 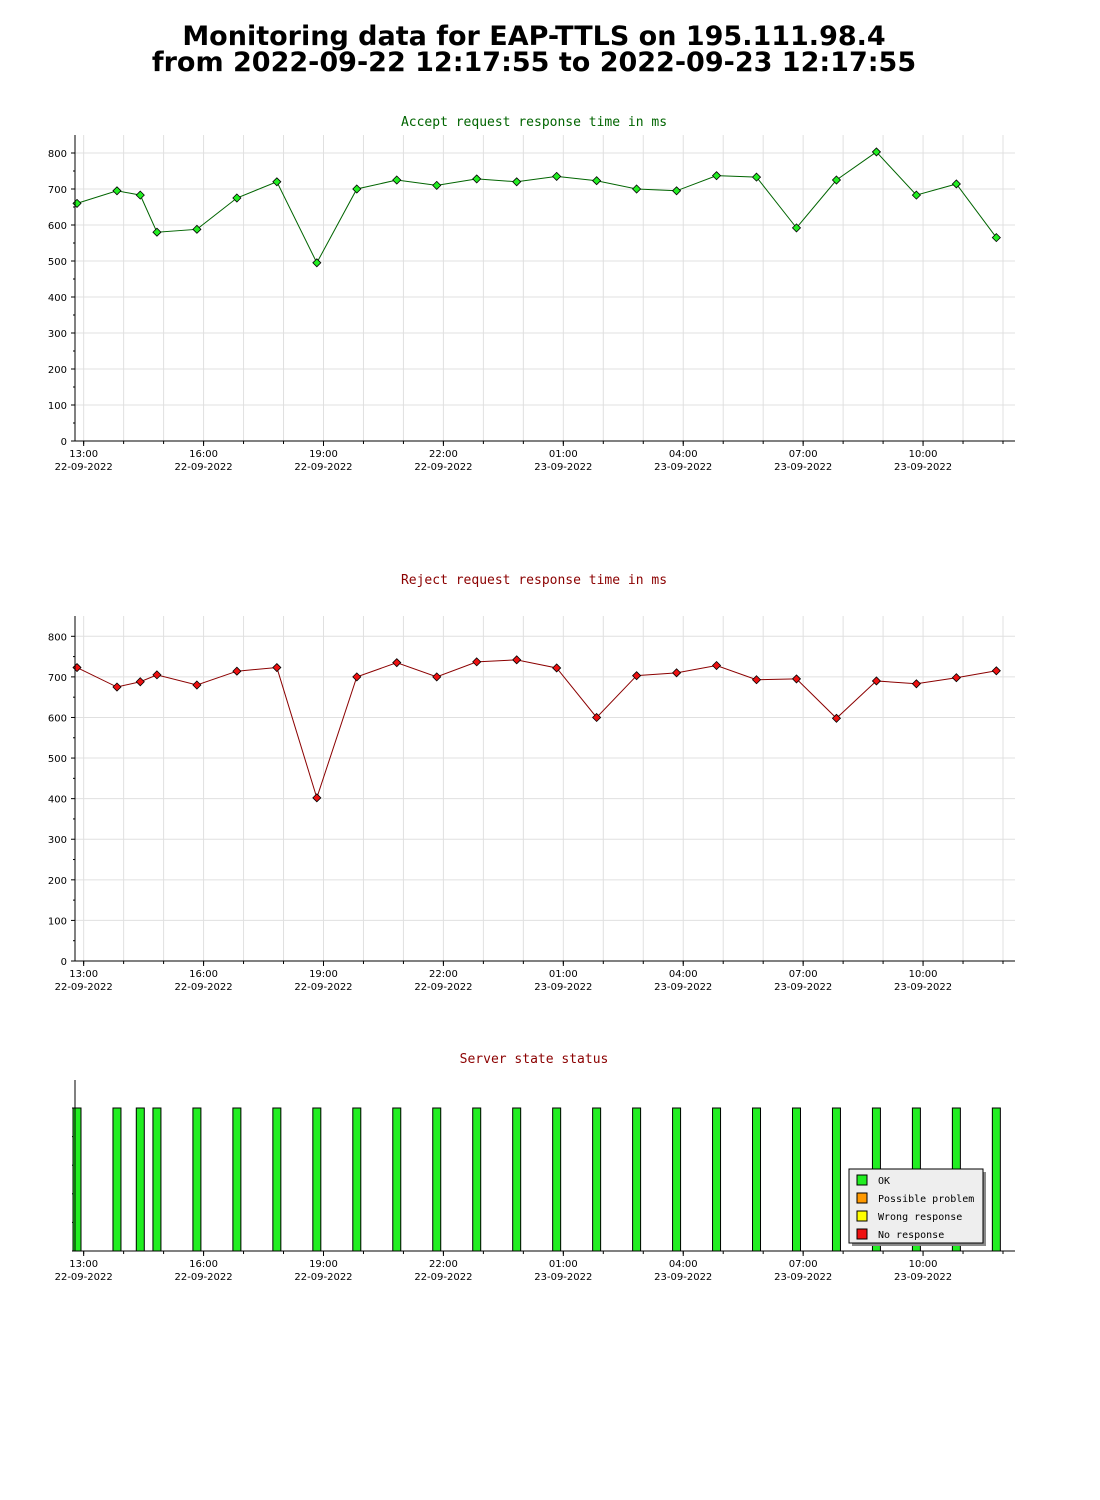 What do you see at coordinates (534, 122) in the screenshot?
I see `chart-title: Accept request response time in ms` at bounding box center [534, 122].